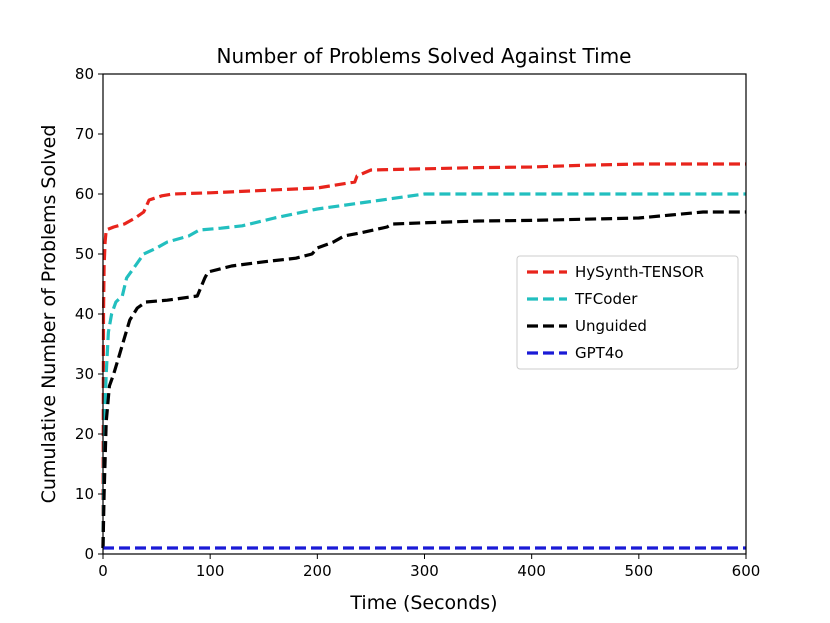 The width and height of the screenshot is (830, 623). I want to click on legend-label-tfcoder: TFCoder, so click(606, 299).